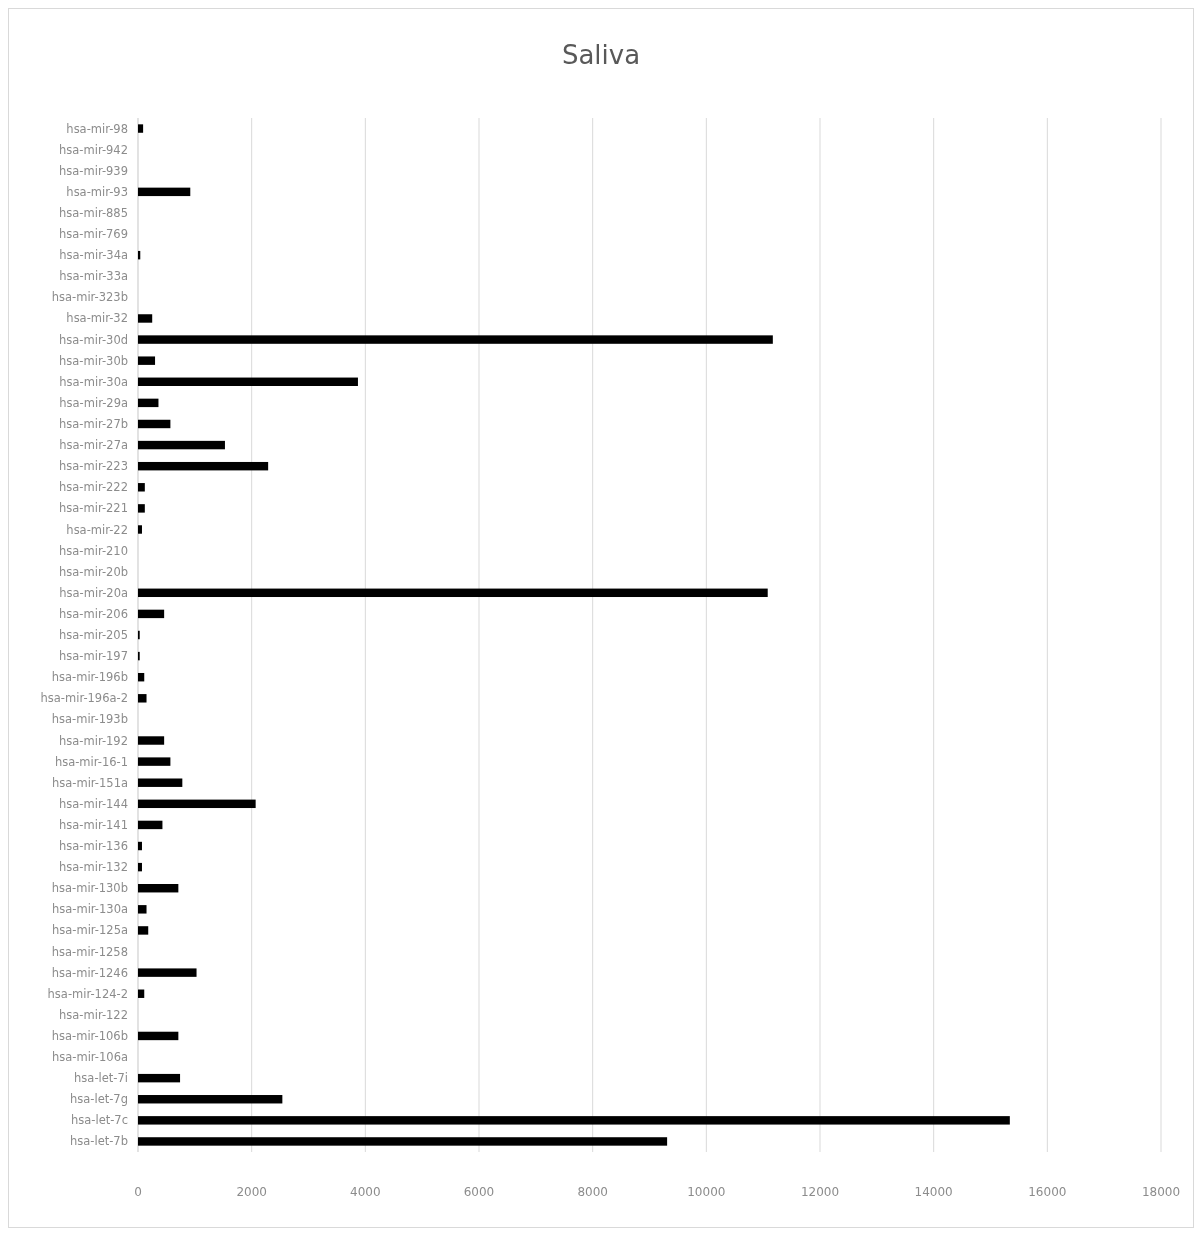 The width and height of the screenshot is (1202, 1236). Describe the element at coordinates (93, 571) in the screenshot. I see `y-tick-label: hsa-mir-20b` at that location.